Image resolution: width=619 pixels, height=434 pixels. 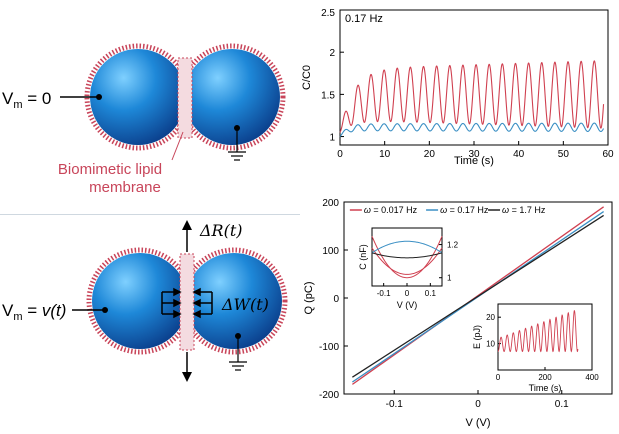 What do you see at coordinates (330, 251) in the screenshot?
I see `y-tick-label: 100` at bounding box center [330, 251].